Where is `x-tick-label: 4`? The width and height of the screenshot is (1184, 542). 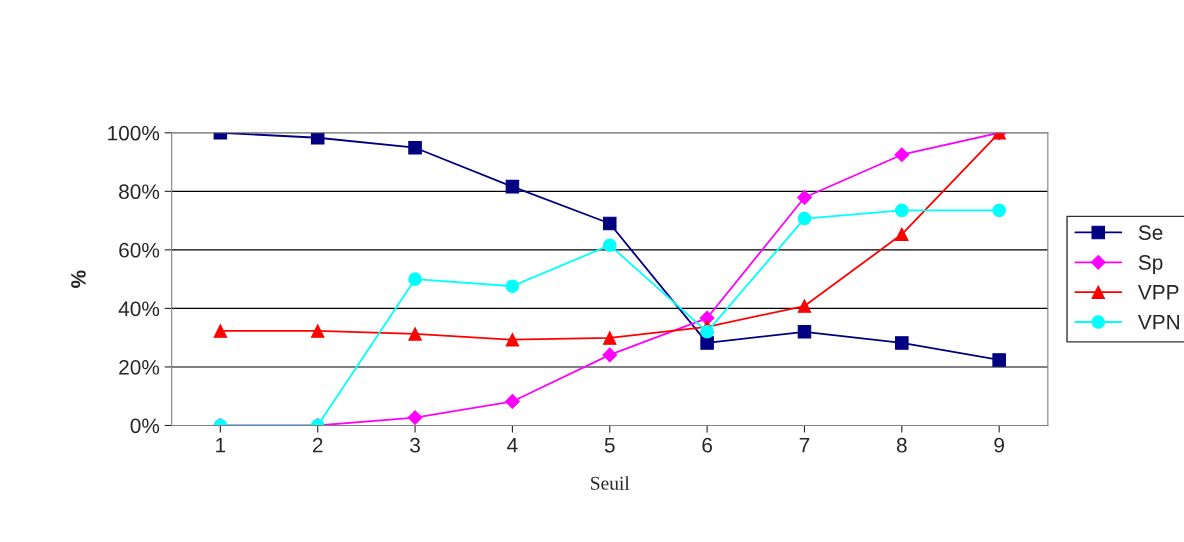 x-tick-label: 4 is located at coordinates (512, 445).